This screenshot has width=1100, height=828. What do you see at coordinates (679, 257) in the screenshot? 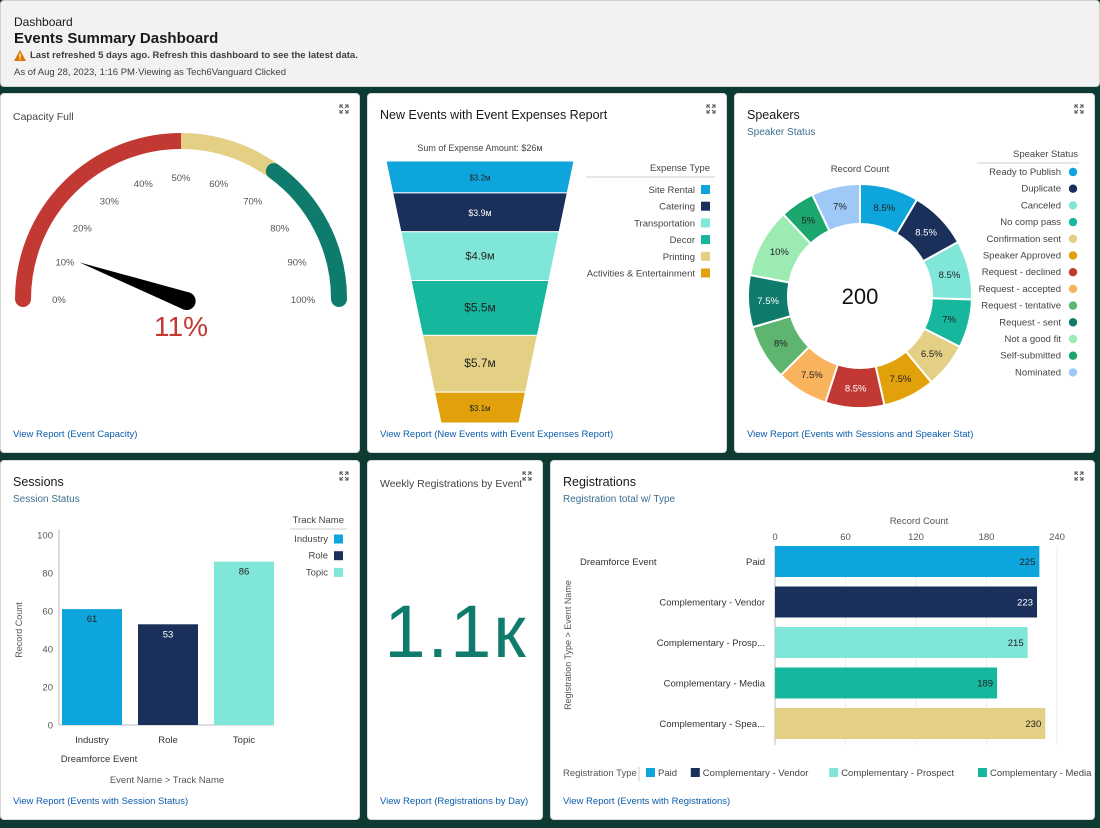
I see `legend-item-label: Printing` at bounding box center [679, 257].